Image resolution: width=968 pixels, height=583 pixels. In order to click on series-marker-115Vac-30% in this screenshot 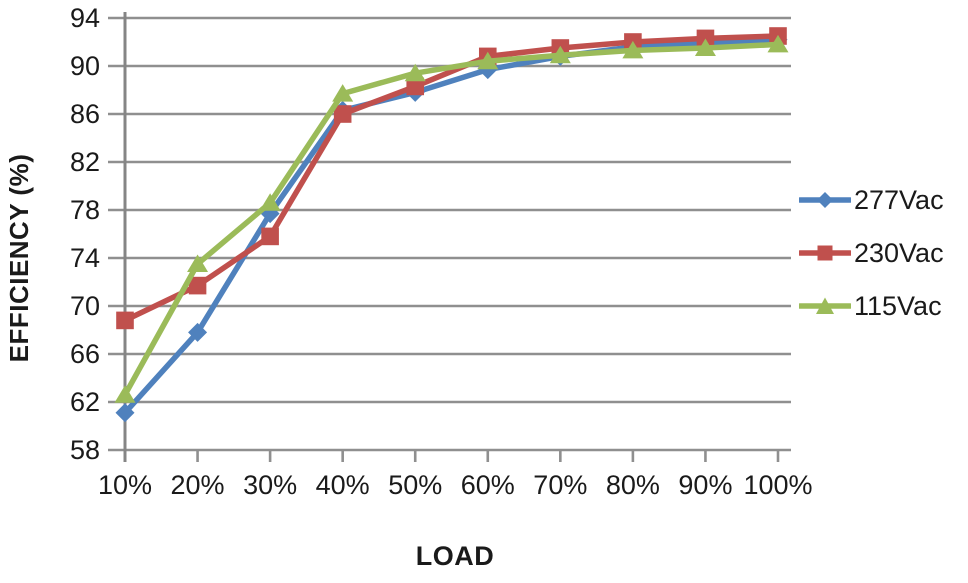, I will do `click(270, 202)`.